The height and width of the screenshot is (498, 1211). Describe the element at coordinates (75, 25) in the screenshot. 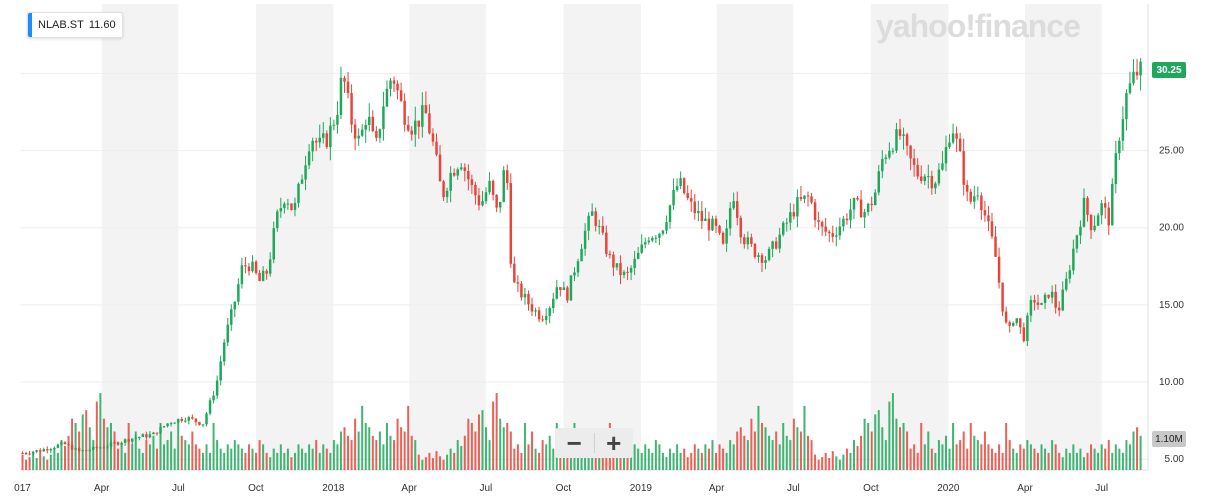

I see `ticker-label: NLAB.ST 11.60` at that location.